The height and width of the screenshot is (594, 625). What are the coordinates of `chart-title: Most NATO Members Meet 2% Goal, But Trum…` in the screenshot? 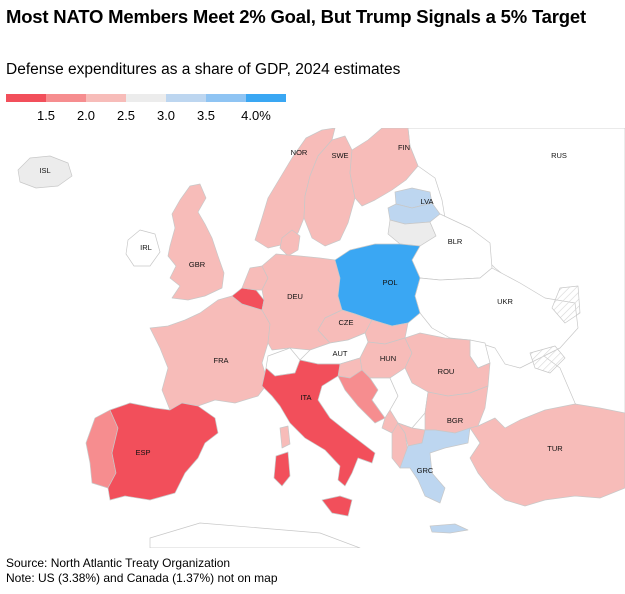 It's located at (296, 16).